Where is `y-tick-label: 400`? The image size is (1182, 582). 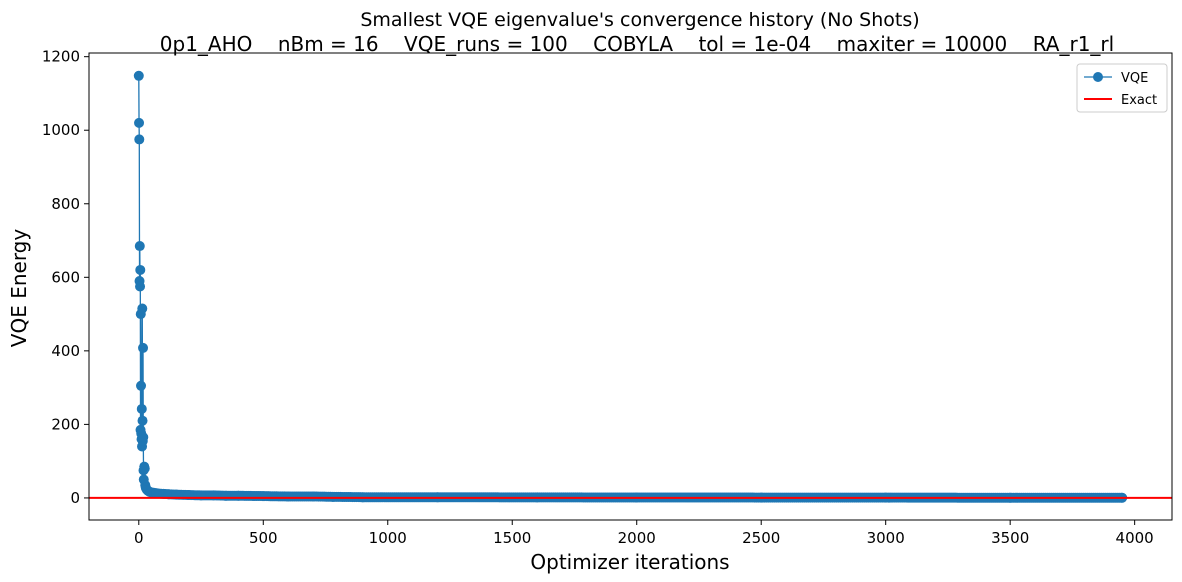
y-tick-label: 400 is located at coordinates (65, 351).